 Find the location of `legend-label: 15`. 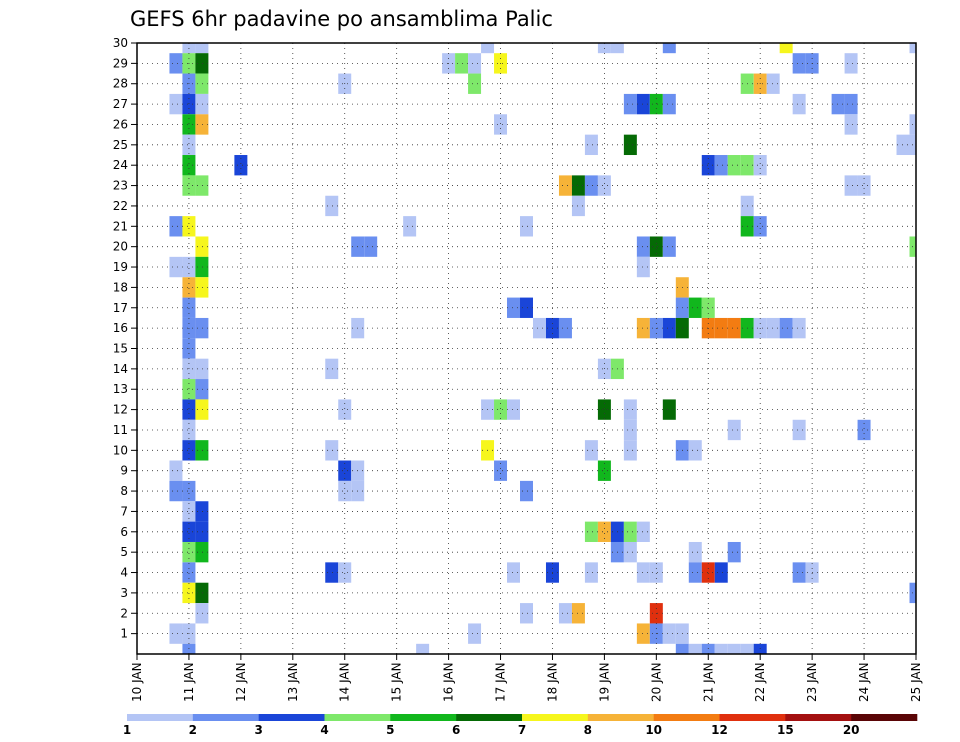

legend-label: 15 is located at coordinates (785, 730).